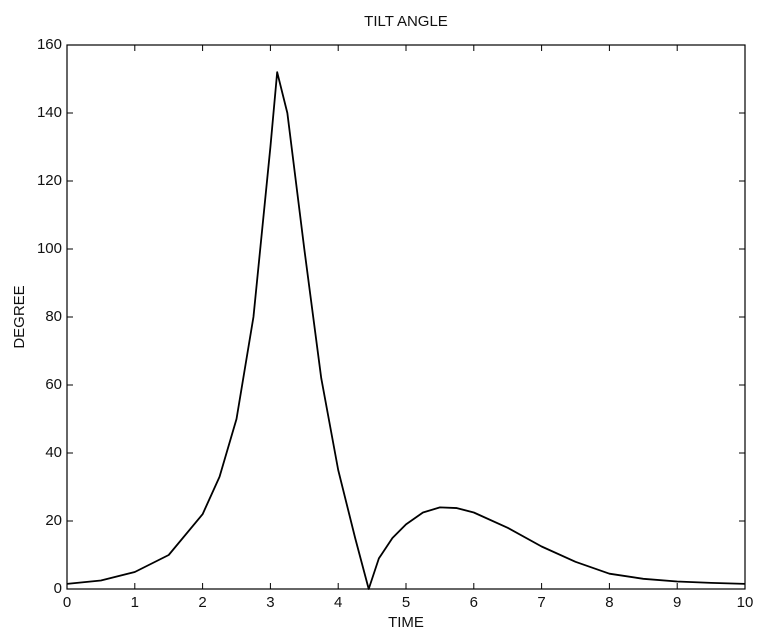 The height and width of the screenshot is (633, 760). What do you see at coordinates (49, 44) in the screenshot?
I see `y-tick-label: 160` at bounding box center [49, 44].